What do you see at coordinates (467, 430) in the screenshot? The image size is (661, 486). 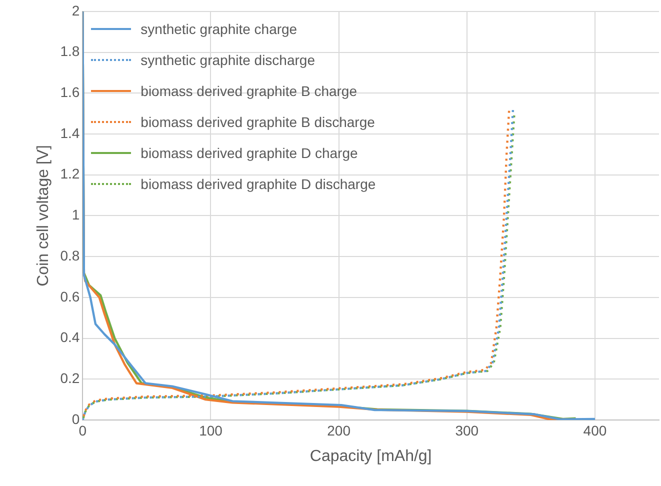 I see `x-tick-label: 300` at bounding box center [467, 430].